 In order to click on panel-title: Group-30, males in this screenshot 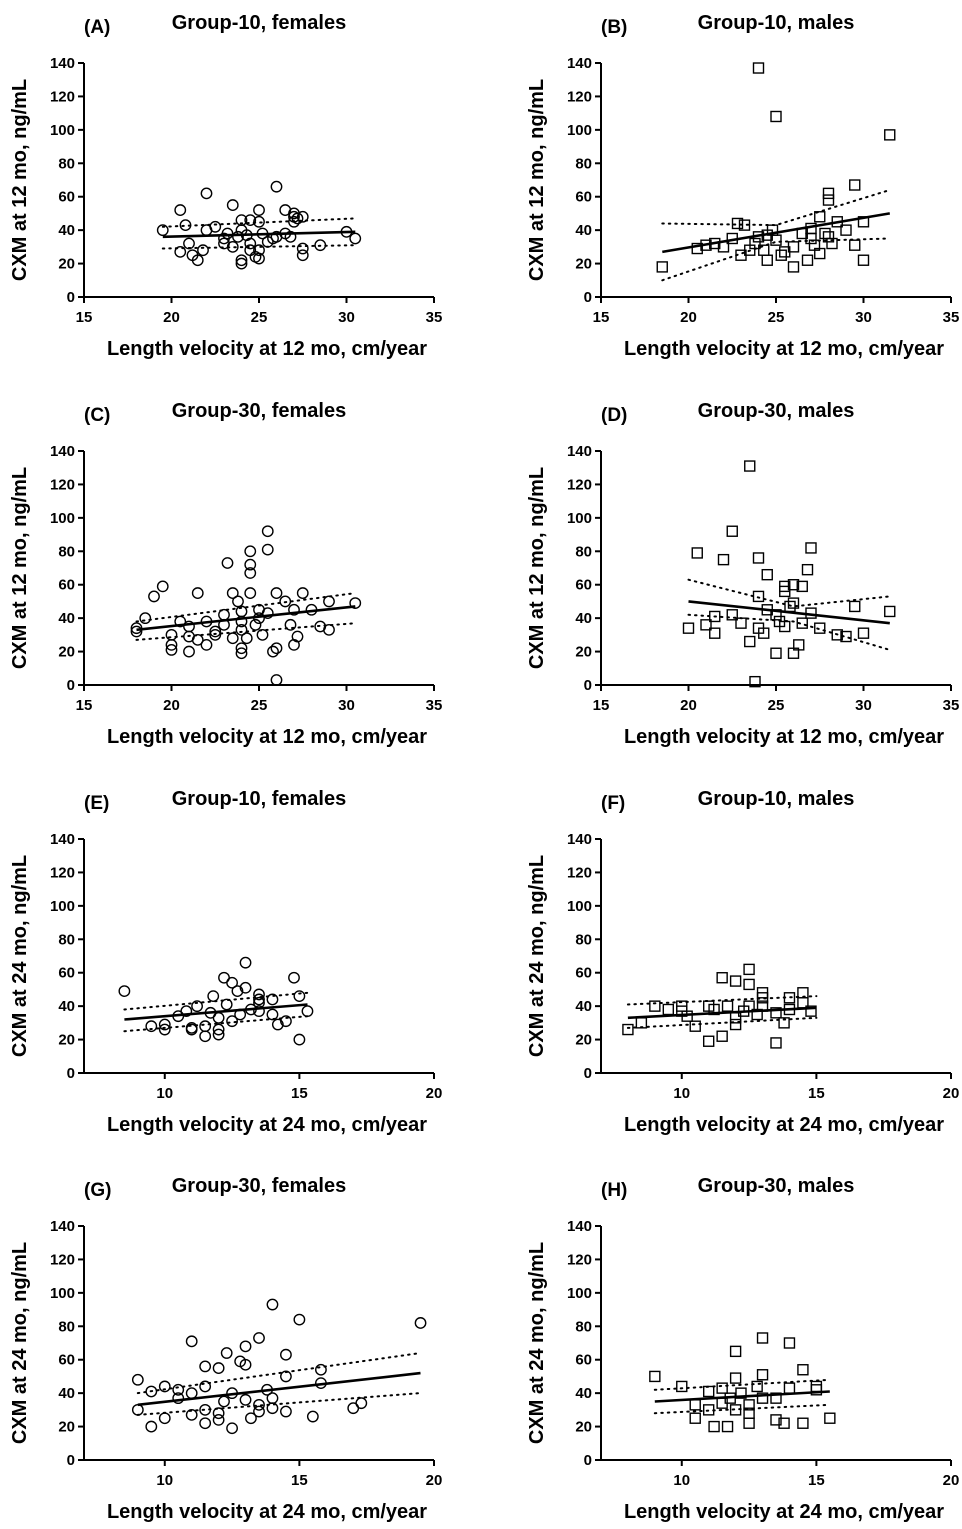, I will do `click(776, 1186)`.